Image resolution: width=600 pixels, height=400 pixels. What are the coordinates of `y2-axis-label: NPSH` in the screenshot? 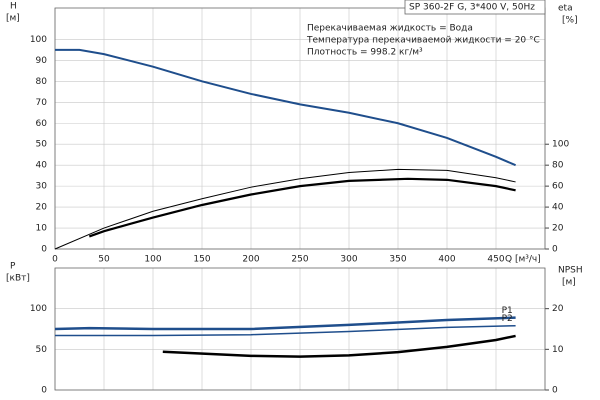 It's located at (570, 271).